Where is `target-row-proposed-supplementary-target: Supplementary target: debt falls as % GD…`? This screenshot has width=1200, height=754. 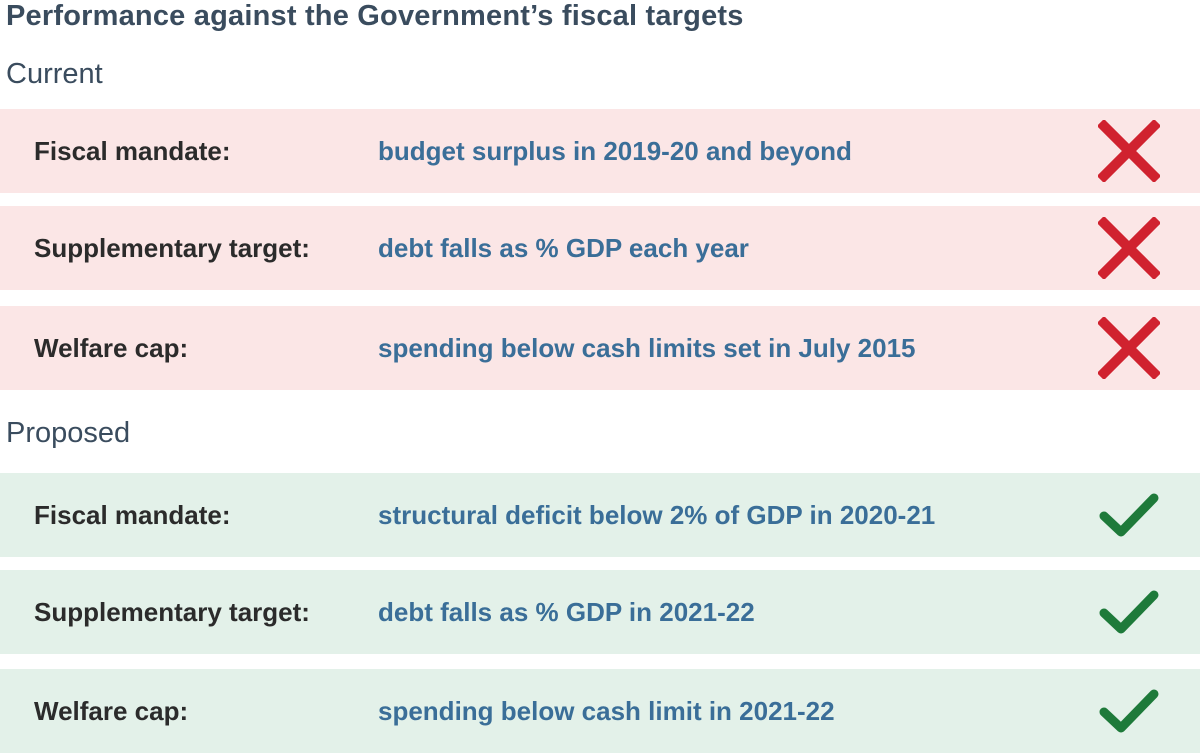
target-row-proposed-supplementary-target: Supplementary target: debt falls as % GD… is located at coordinates (600, 612).